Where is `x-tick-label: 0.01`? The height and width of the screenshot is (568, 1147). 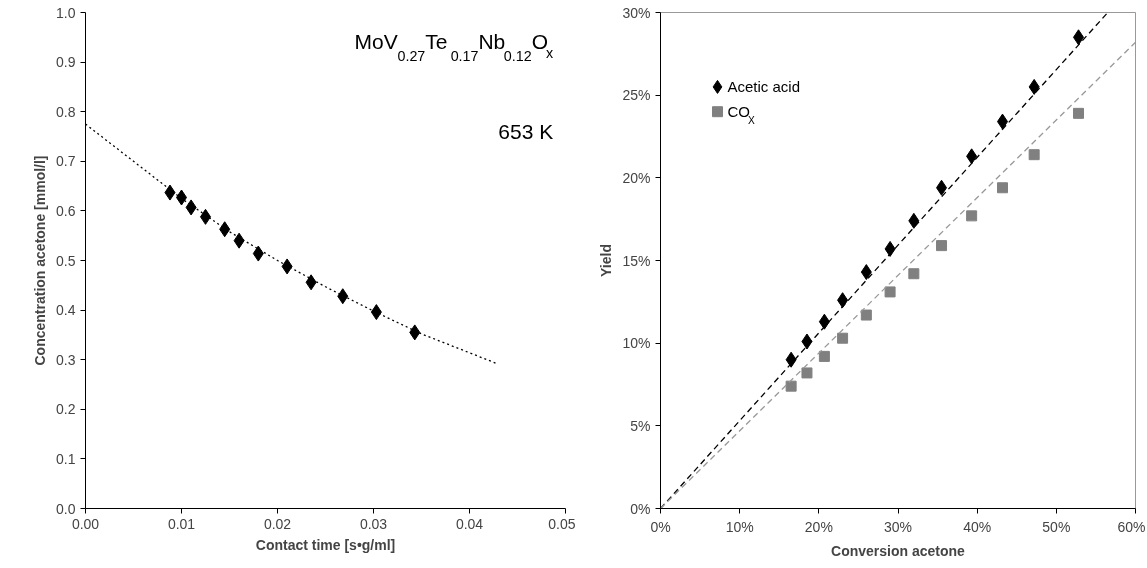 x-tick-label: 0.01 is located at coordinates (181, 523).